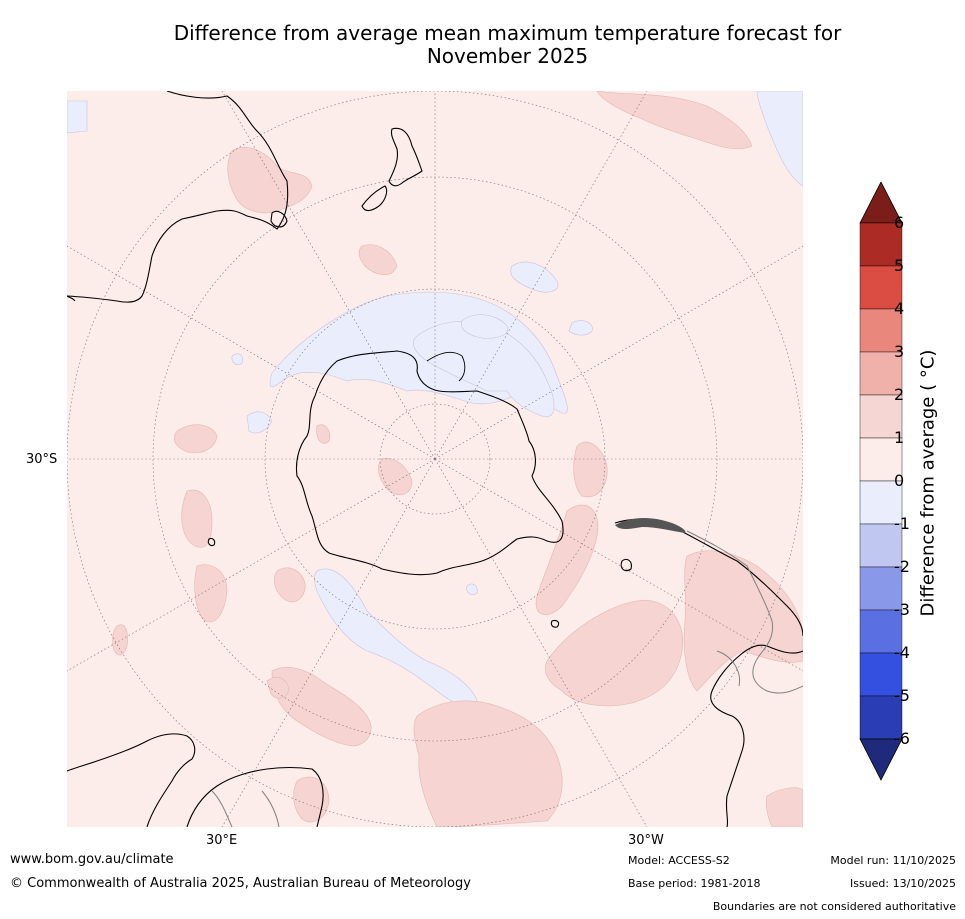 This screenshot has width=965, height=919. Describe the element at coordinates (405, 157) in the screenshot. I see `coast-new-zealand-north` at that location.